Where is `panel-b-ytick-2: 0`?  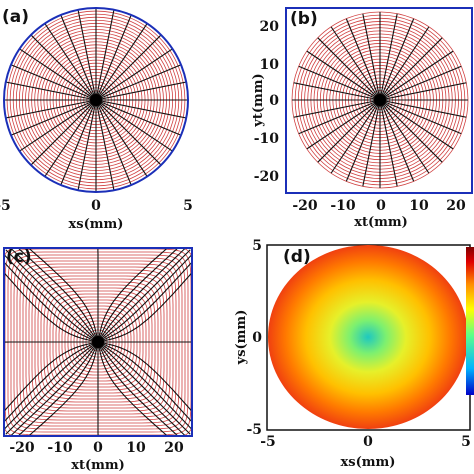 panel-b-ytick-2: 0 is located at coordinates (274, 101).